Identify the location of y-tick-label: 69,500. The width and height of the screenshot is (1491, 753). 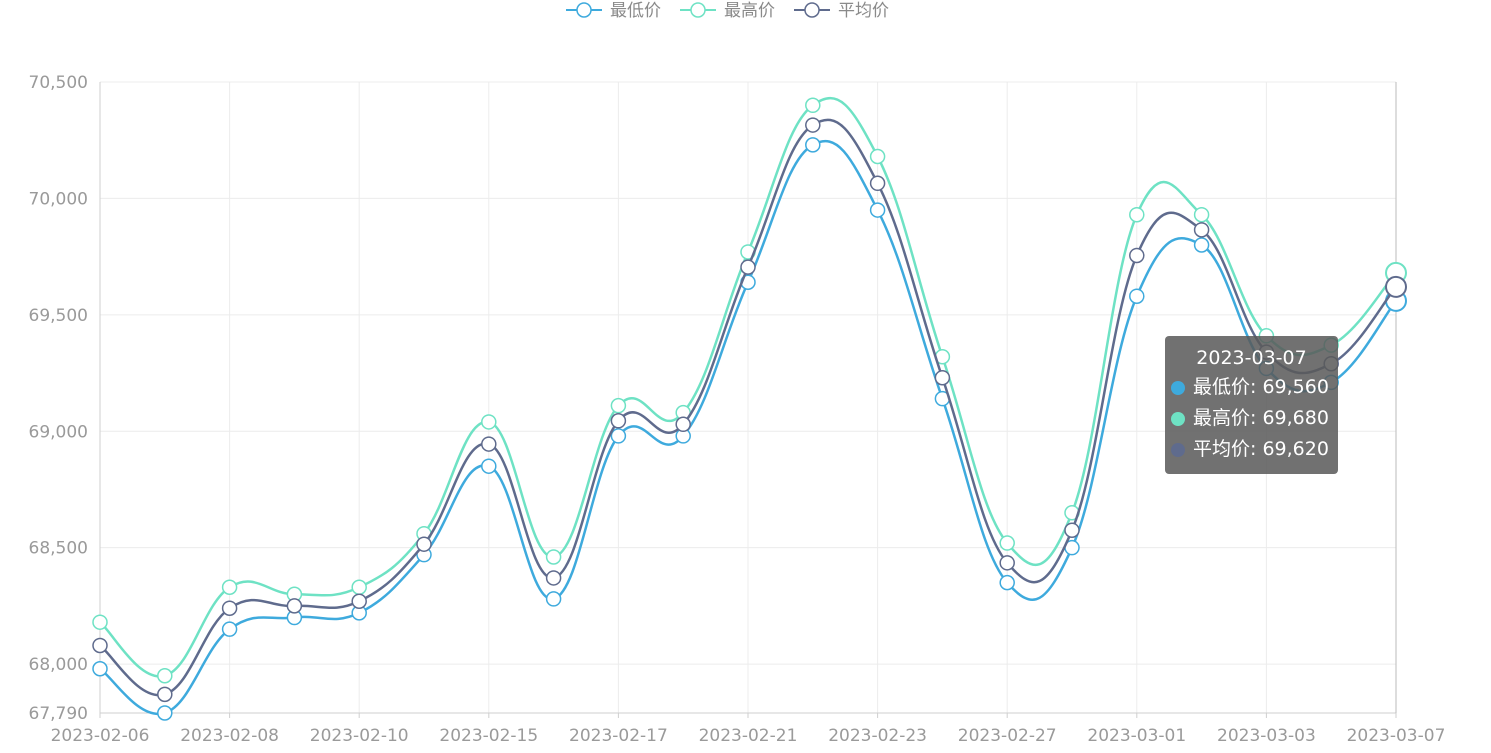
(58, 316).